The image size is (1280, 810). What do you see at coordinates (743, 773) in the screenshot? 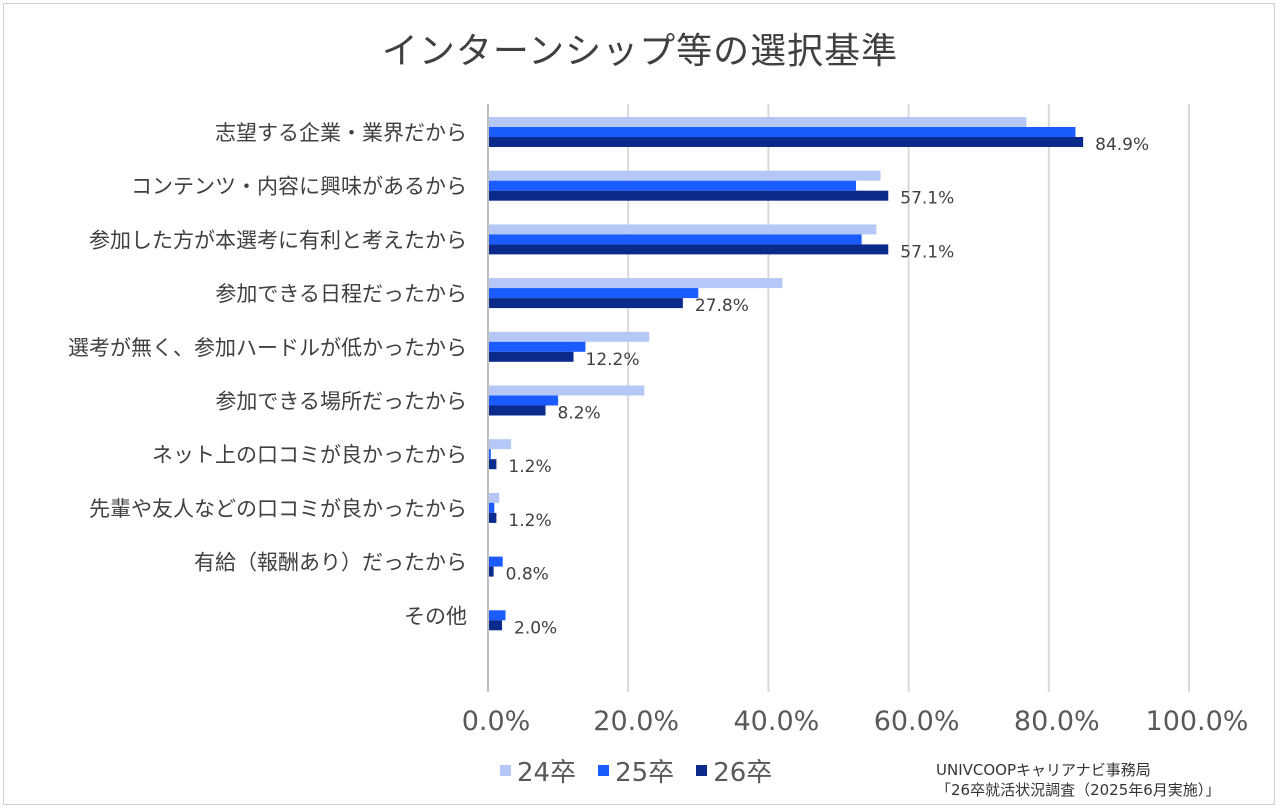
I see `legend-label-26: 26卒` at bounding box center [743, 773].